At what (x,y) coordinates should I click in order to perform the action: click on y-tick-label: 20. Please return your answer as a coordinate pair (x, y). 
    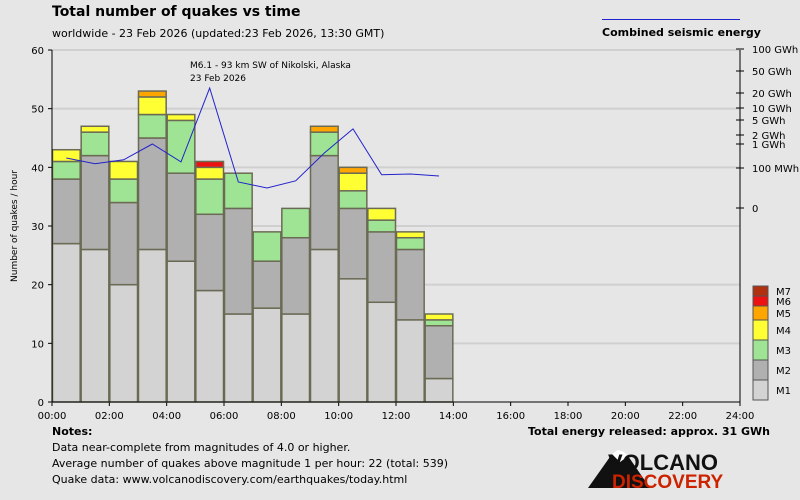
    Looking at the image, I should click on (37, 286).